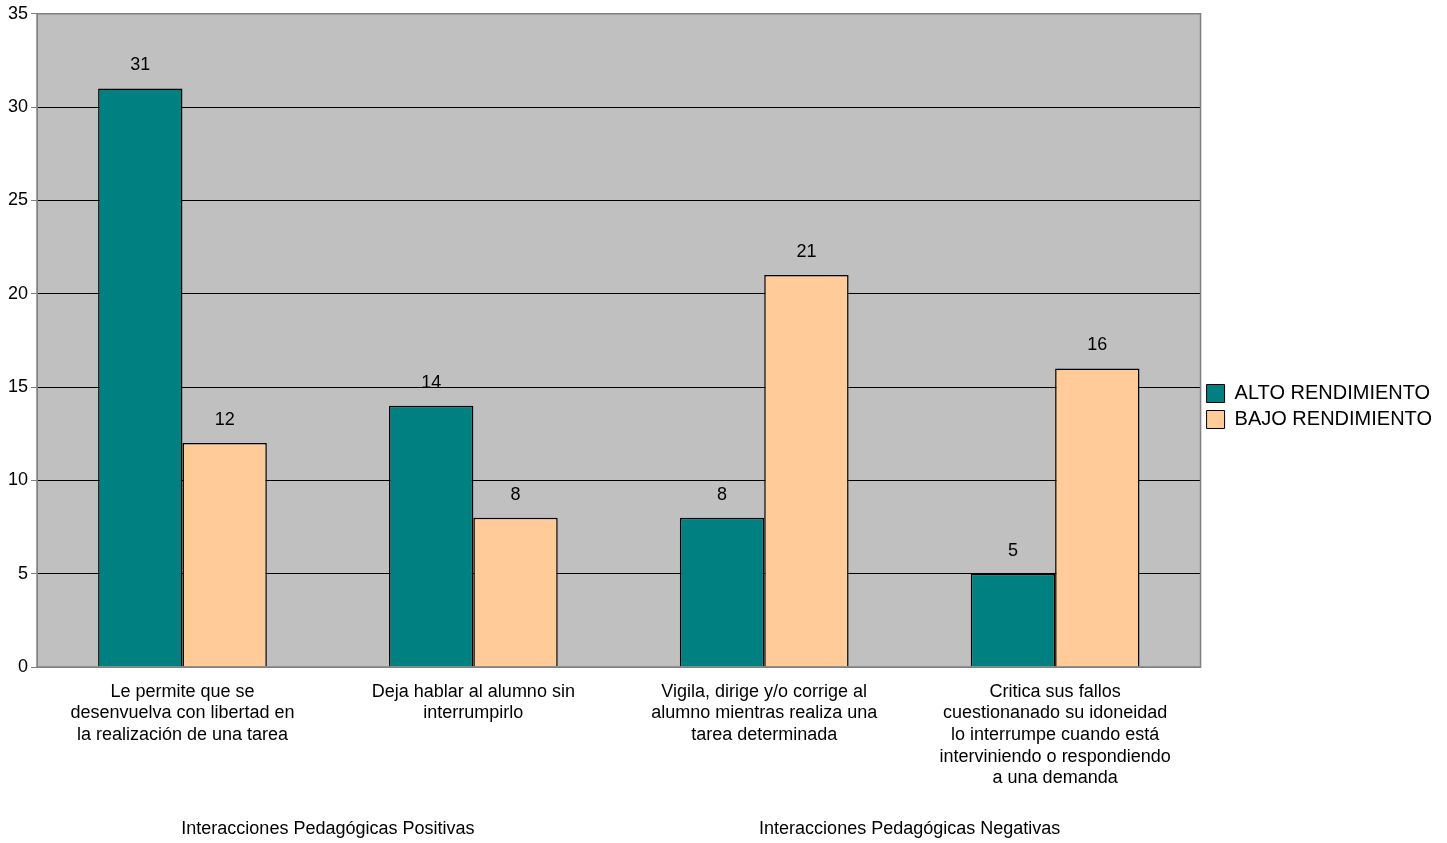 This screenshot has height=843, width=1447. Describe the element at coordinates (23, 572) in the screenshot. I see `y-tick-label: 5` at that location.